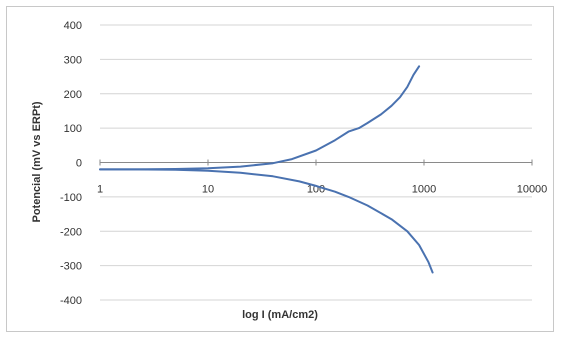  What do you see at coordinates (71, 267) in the screenshot?
I see `y-tick-label: -300` at bounding box center [71, 267].